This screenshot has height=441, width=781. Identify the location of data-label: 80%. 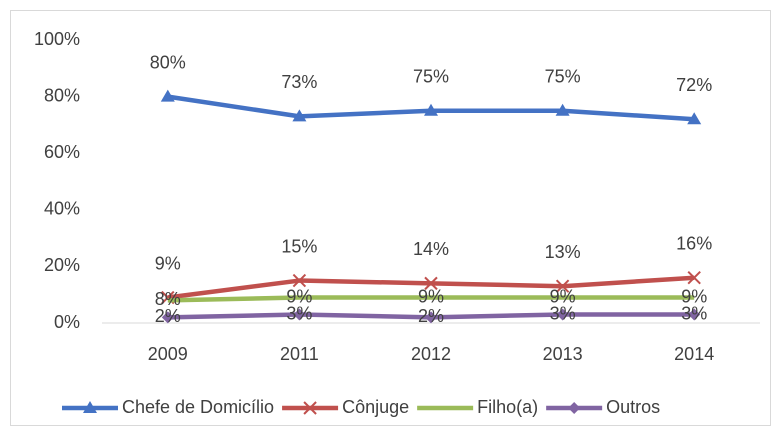
(168, 62).